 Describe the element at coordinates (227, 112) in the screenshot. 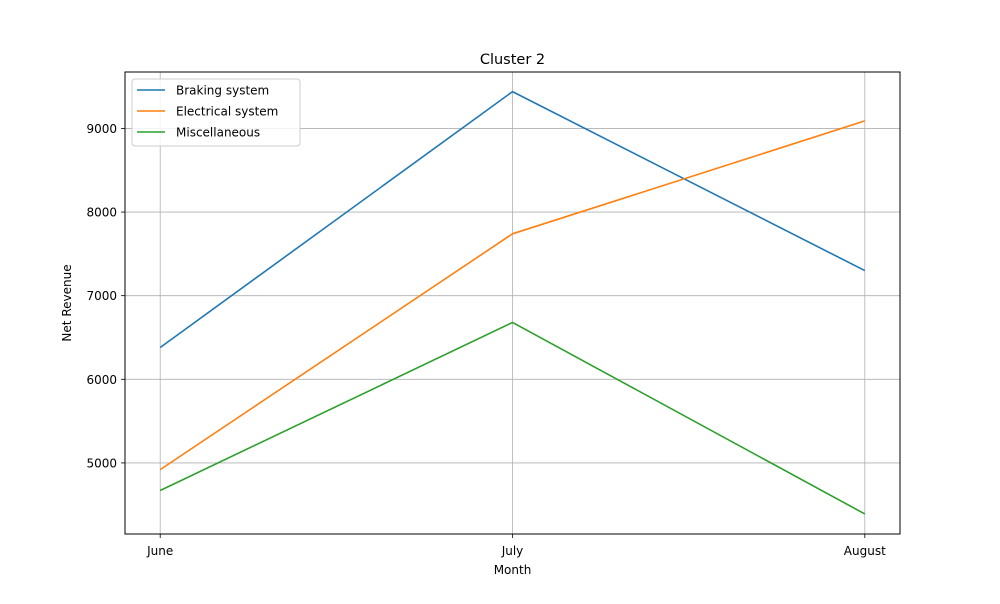

I see `legend-label: Electrical system` at that location.